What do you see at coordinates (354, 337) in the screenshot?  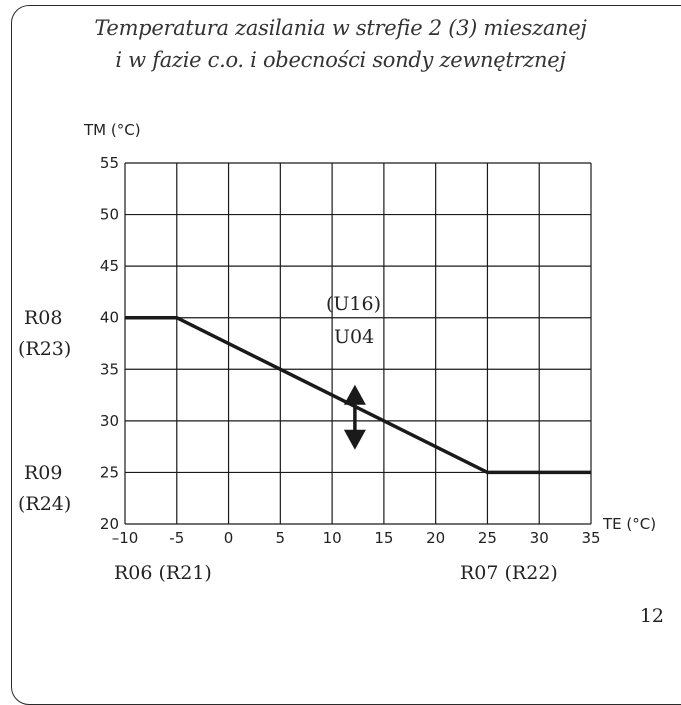 I see `annotation-u04: U04` at bounding box center [354, 337].